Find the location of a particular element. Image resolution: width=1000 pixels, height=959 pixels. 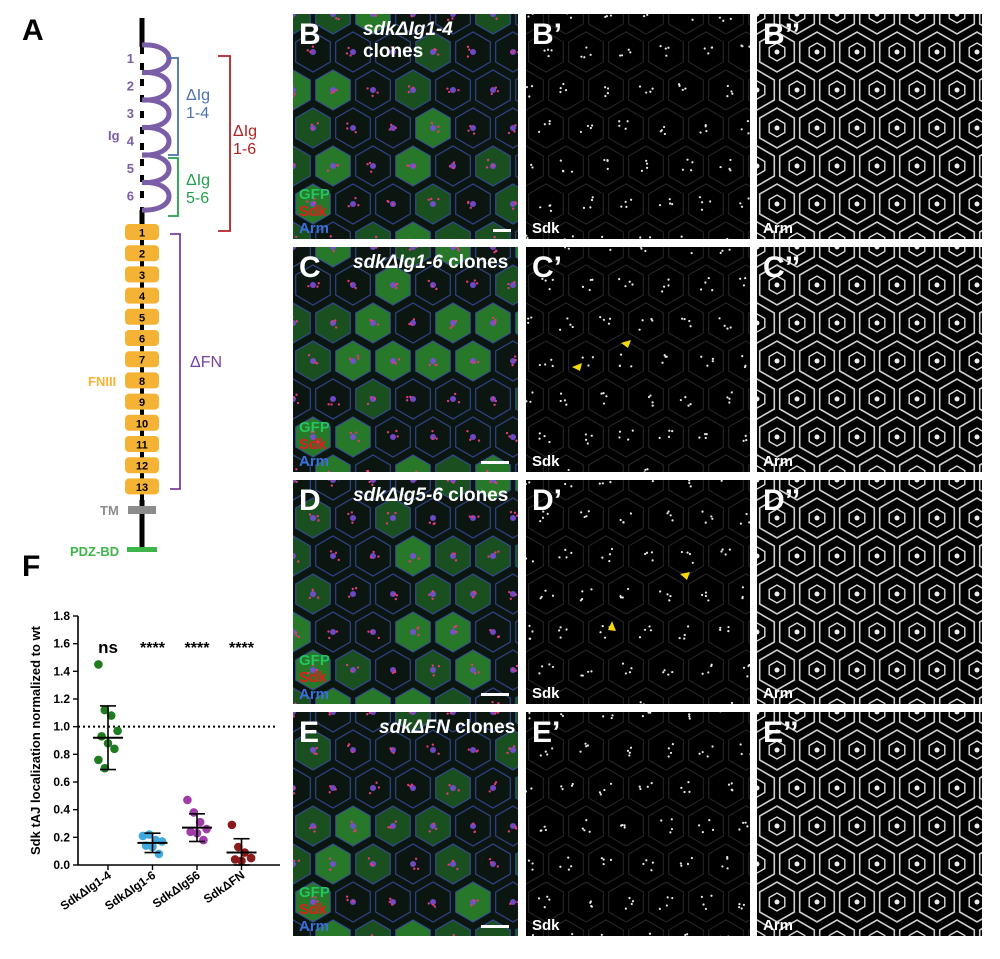

fniii-number-3: 3 is located at coordinates (142, 276).